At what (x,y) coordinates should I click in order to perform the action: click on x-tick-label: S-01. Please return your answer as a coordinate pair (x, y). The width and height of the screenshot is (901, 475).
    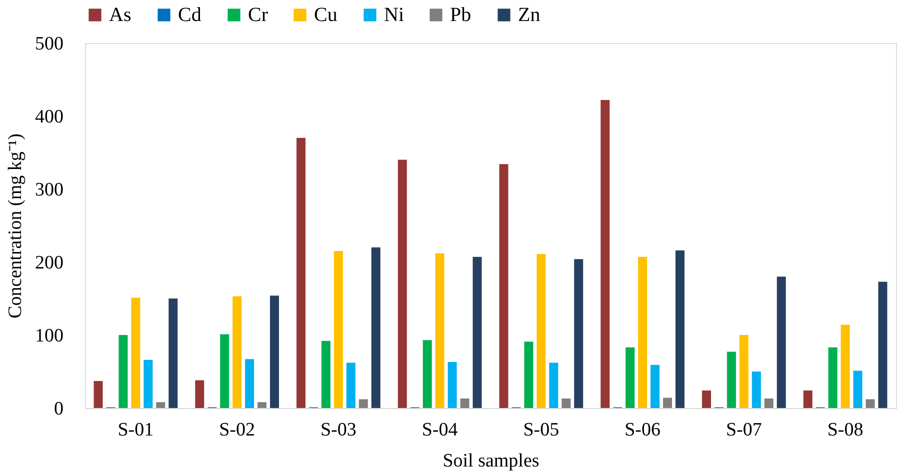
    Looking at the image, I should click on (136, 430).